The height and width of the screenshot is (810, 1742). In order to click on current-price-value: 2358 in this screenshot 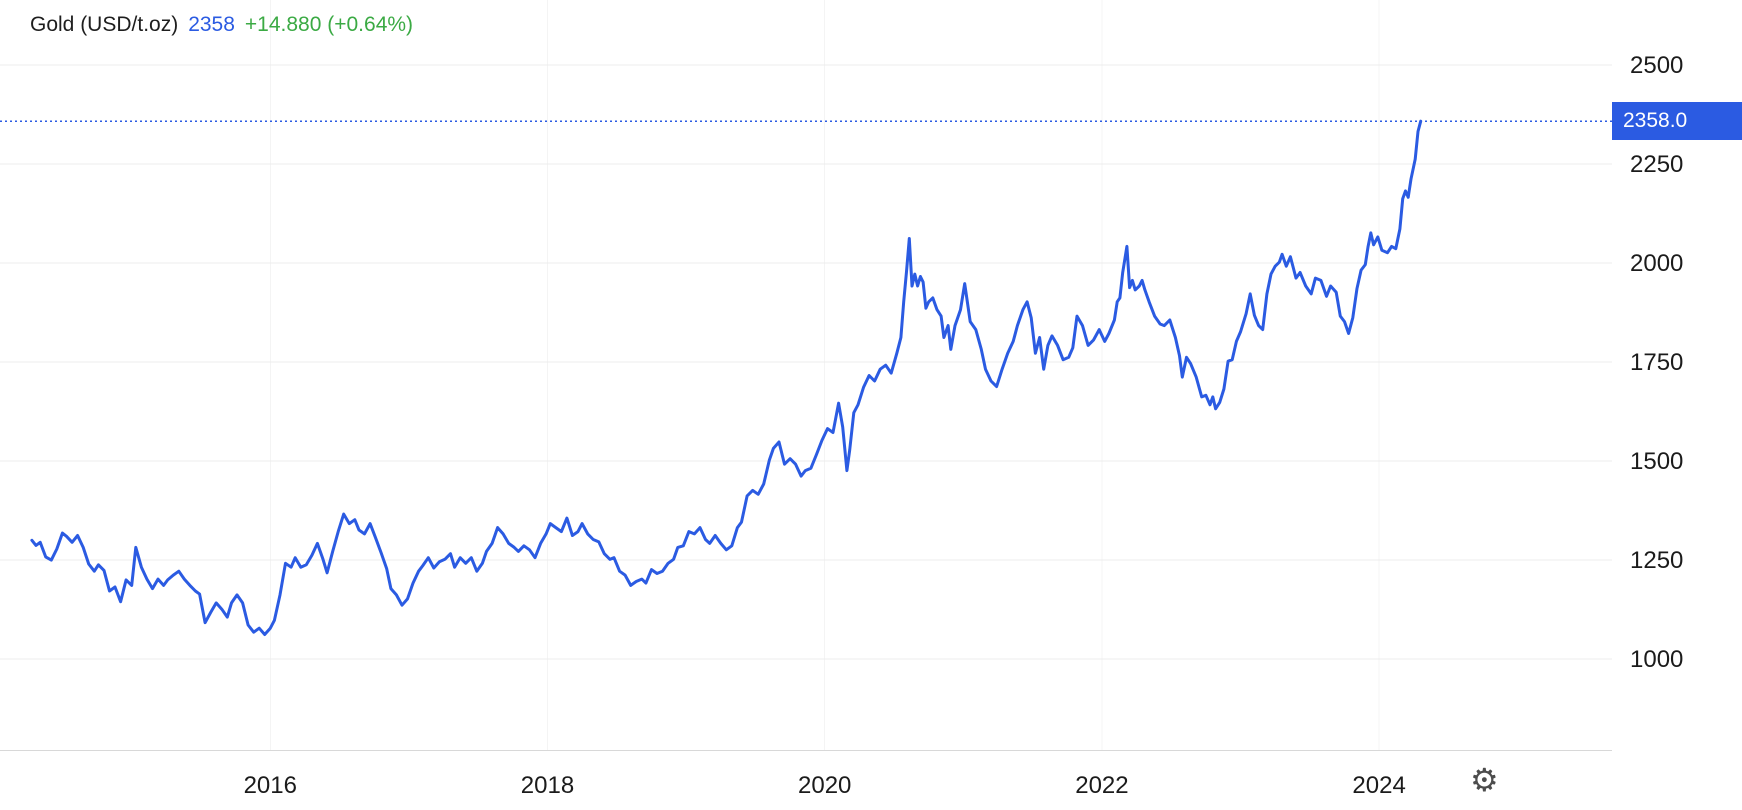, I will do `click(211, 24)`.